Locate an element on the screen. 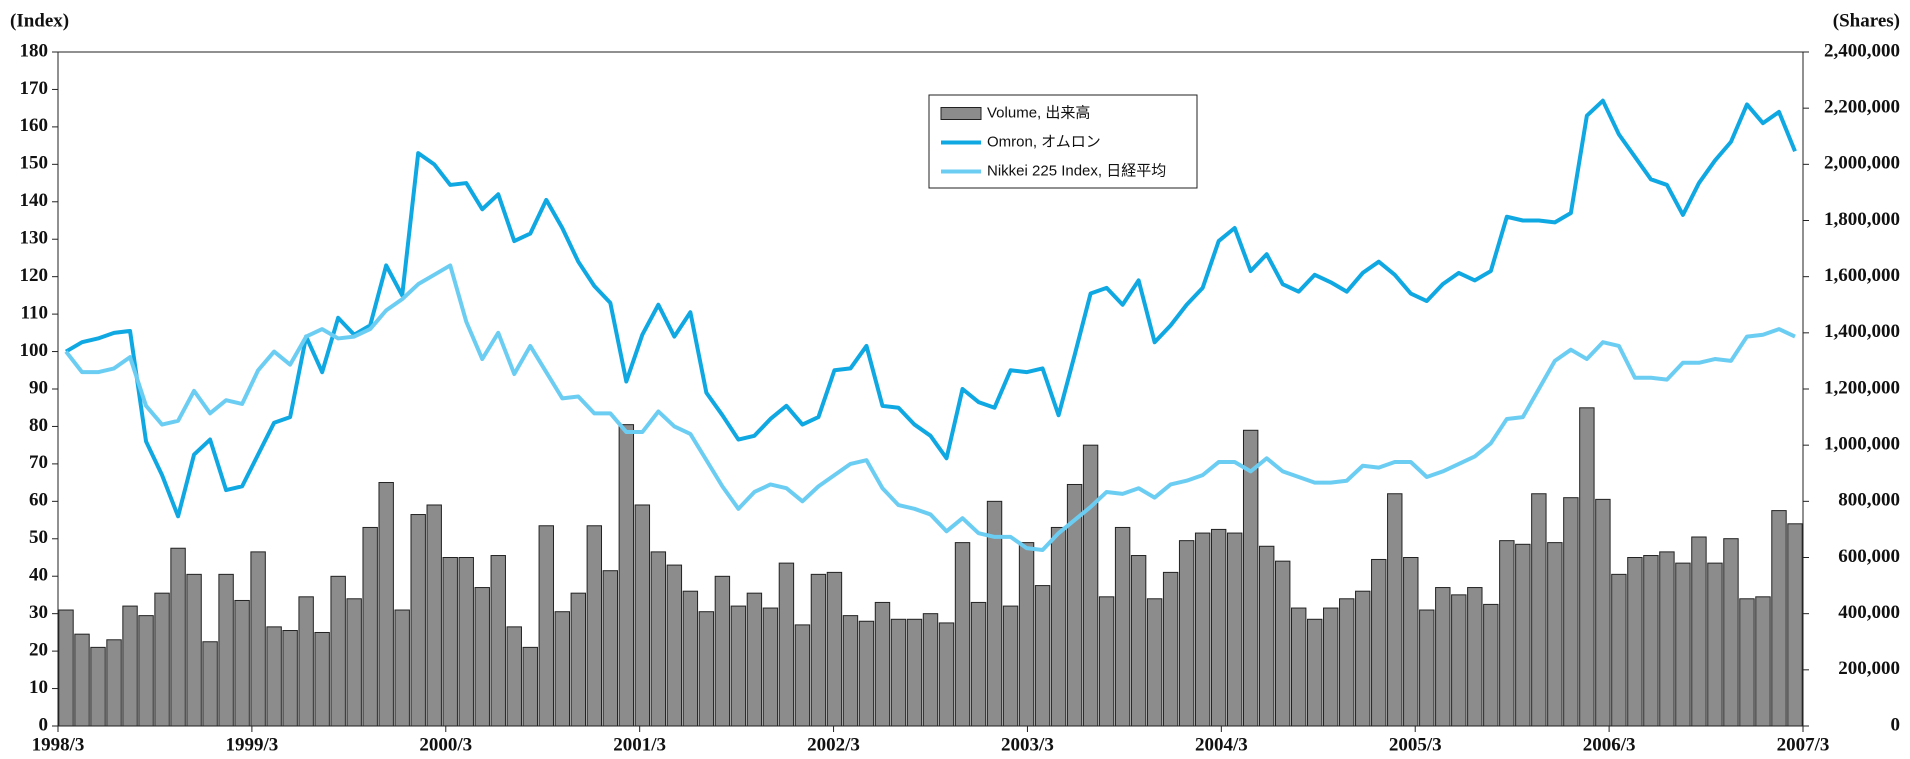 Image resolution: width=1910 pixels, height=759 pixels. y2-tick-label: 2,400,000 is located at coordinates (1862, 50).